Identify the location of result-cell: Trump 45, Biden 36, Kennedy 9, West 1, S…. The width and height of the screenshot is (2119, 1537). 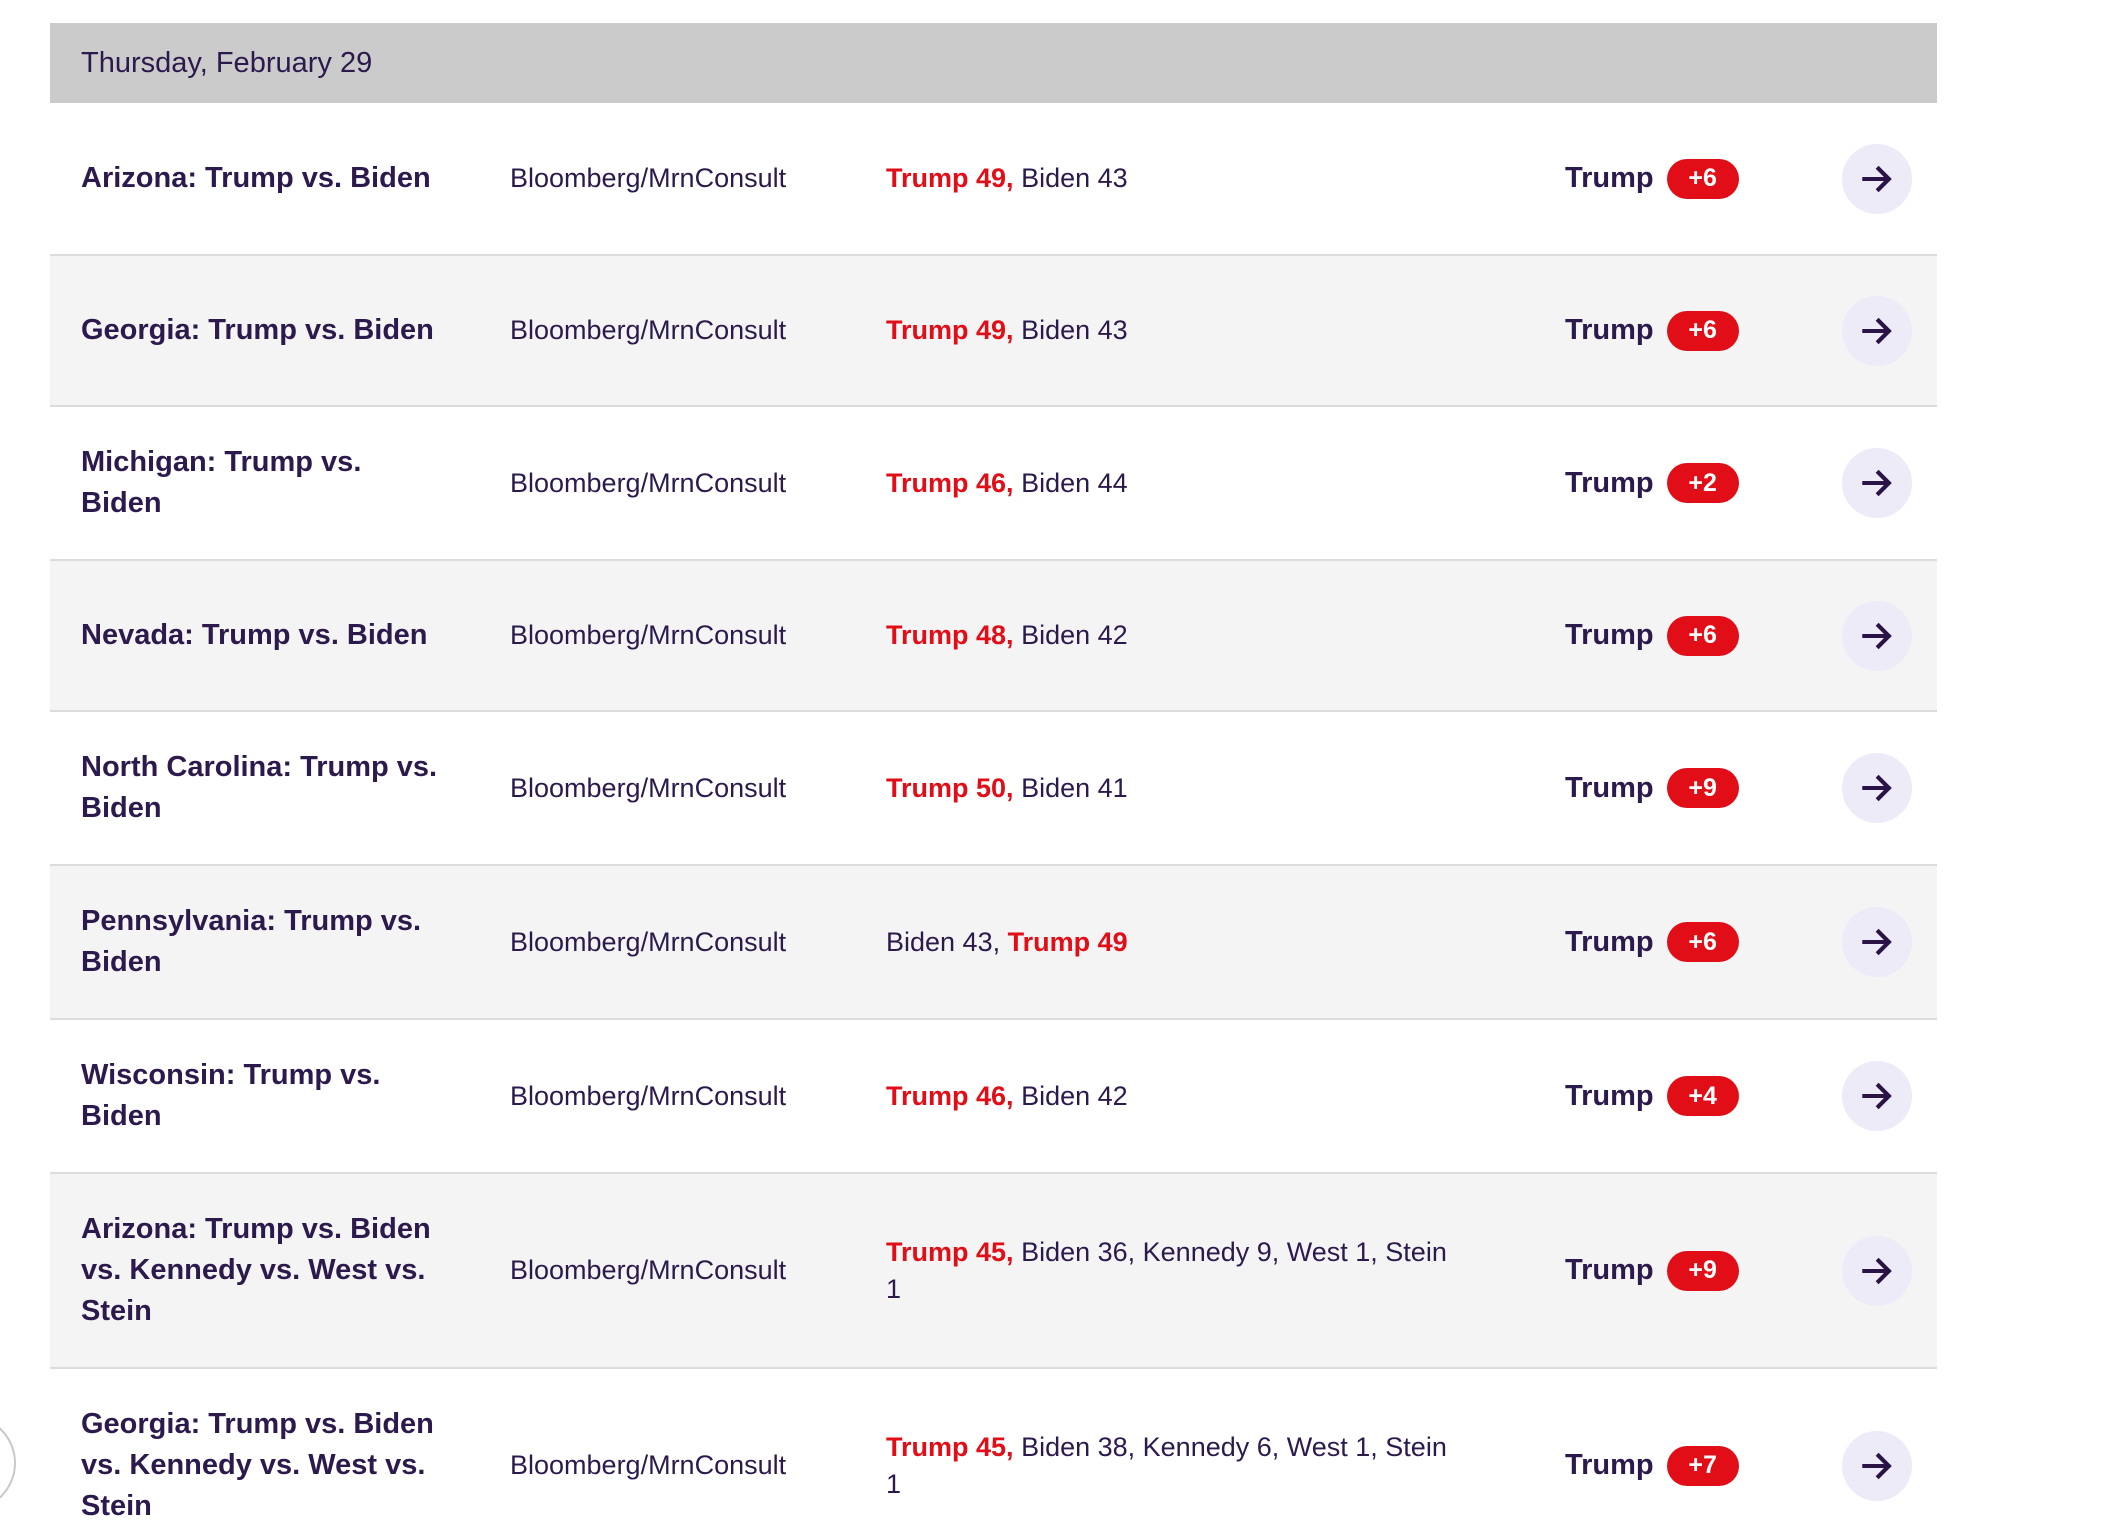
(1170, 1271).